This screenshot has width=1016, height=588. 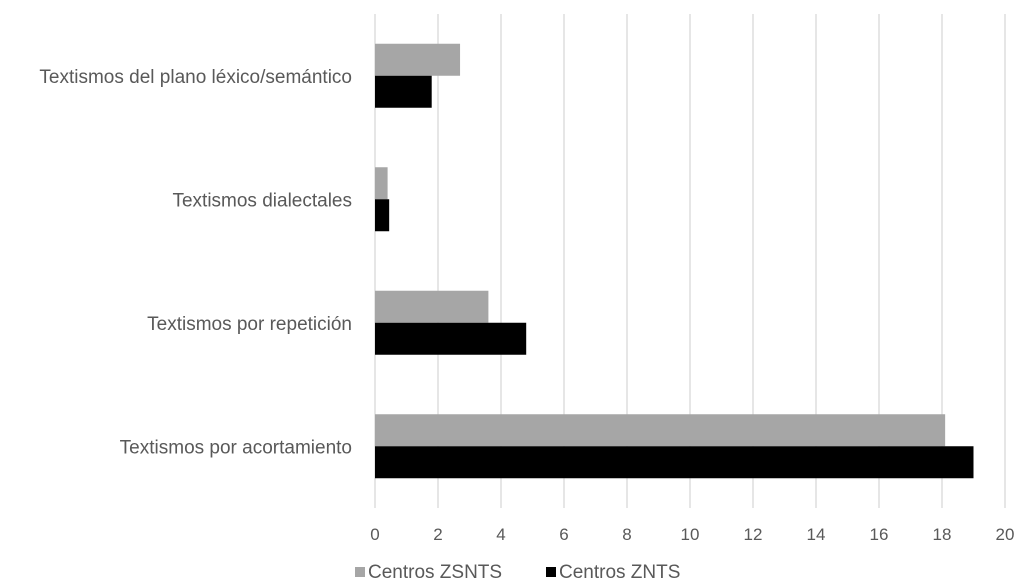 I want to click on x-tick-label: 10, so click(x=690, y=534).